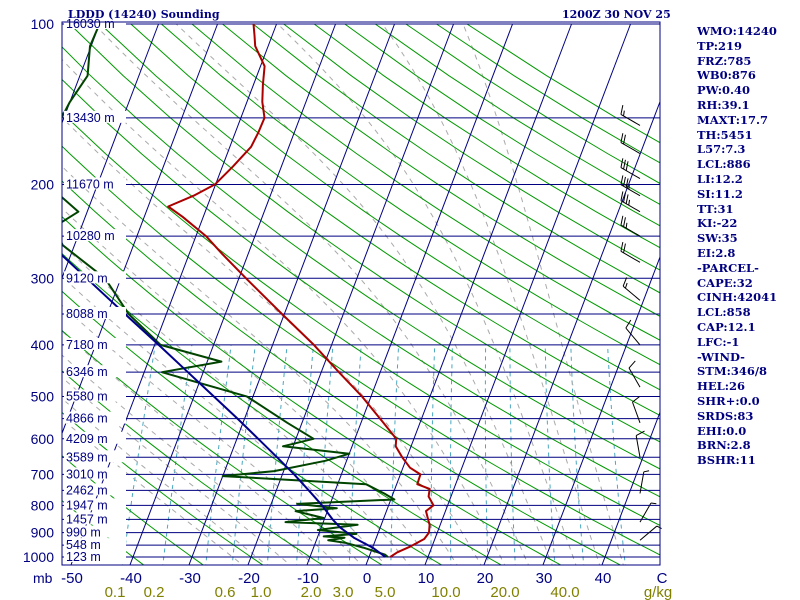 The image size is (800, 600). Describe the element at coordinates (154, 592) in the screenshot. I see `mixing-ratio-label: 0.2` at that location.